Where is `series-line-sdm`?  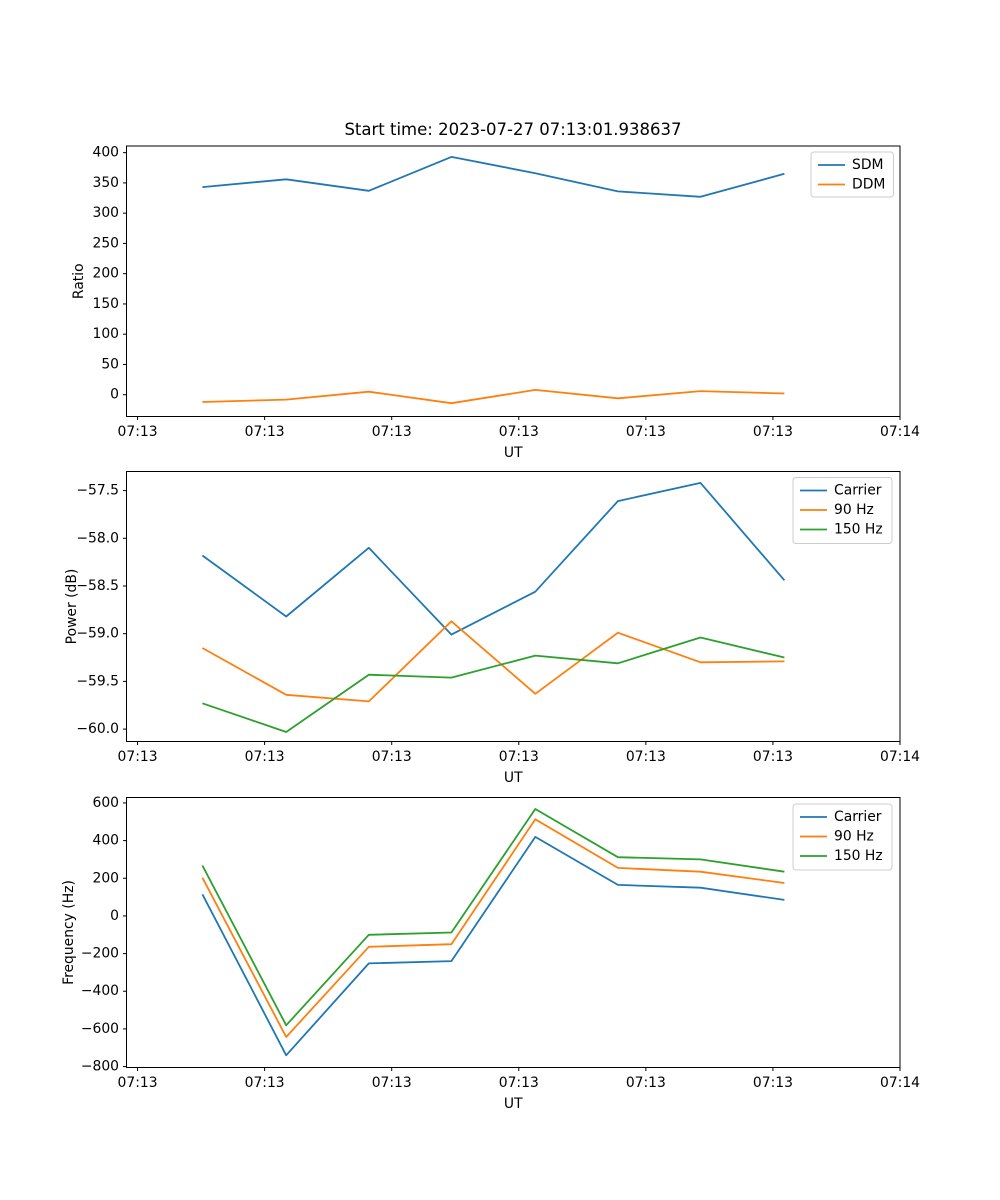
series-line-sdm is located at coordinates (493, 176).